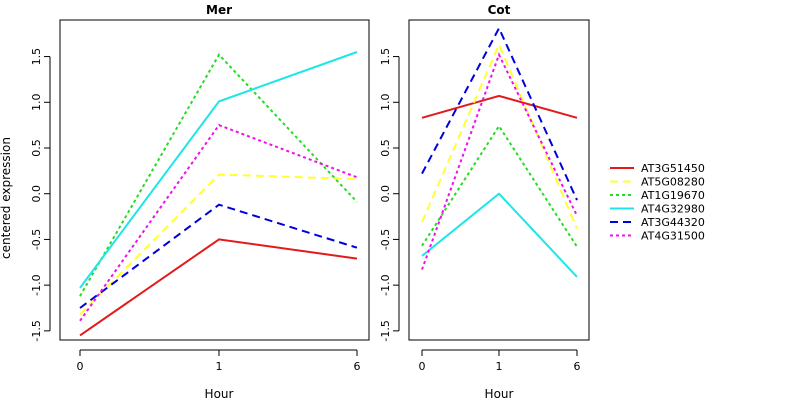 This screenshot has width=800, height=400. I want to click on series-line-at4g31500, so click(499, 161).